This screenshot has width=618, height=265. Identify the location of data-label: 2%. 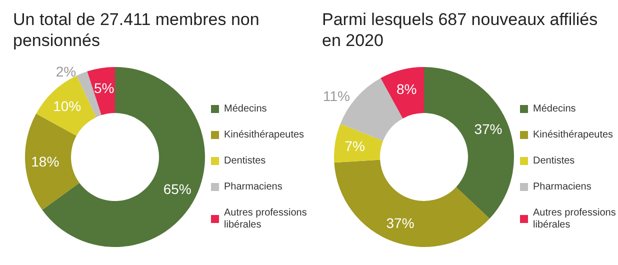
(66, 71).